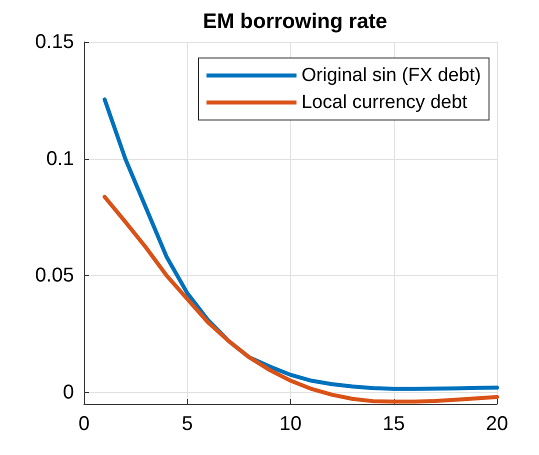 Image resolution: width=539 pixels, height=455 pixels. What do you see at coordinates (54, 42) in the screenshot?
I see `y-tick-label: 0.15` at bounding box center [54, 42].